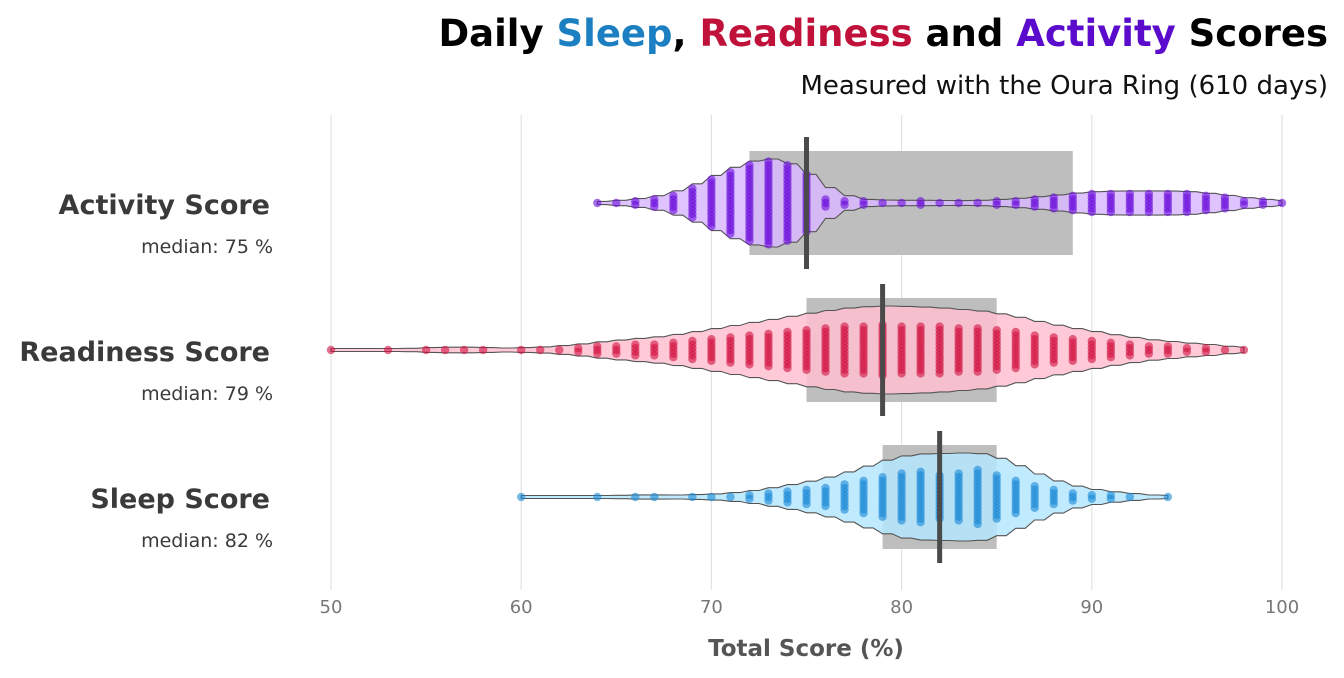 This screenshot has height=678, width=1344. Describe the element at coordinates (1064, 86) in the screenshot. I see `chart-subtitle: Measured with the Oura Ring (610 days)` at that location.